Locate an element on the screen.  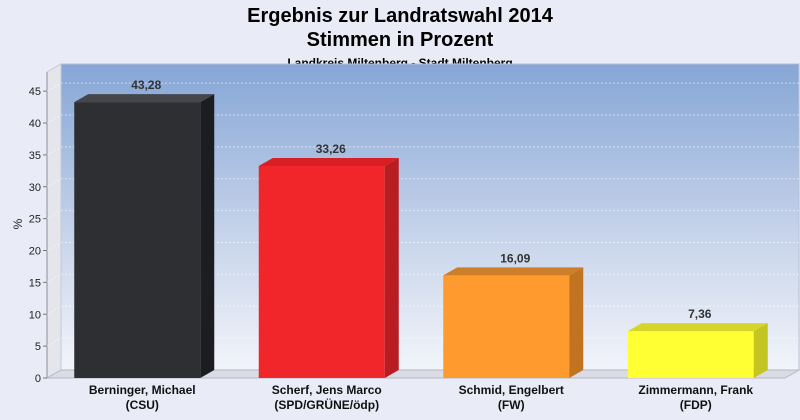
y-tick-label: 5 is located at coordinates (38, 347).